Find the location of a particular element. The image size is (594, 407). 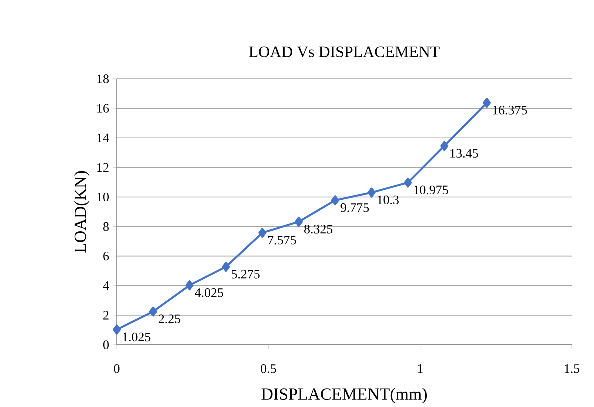

y-tick-label: 4 is located at coordinates (106, 286).